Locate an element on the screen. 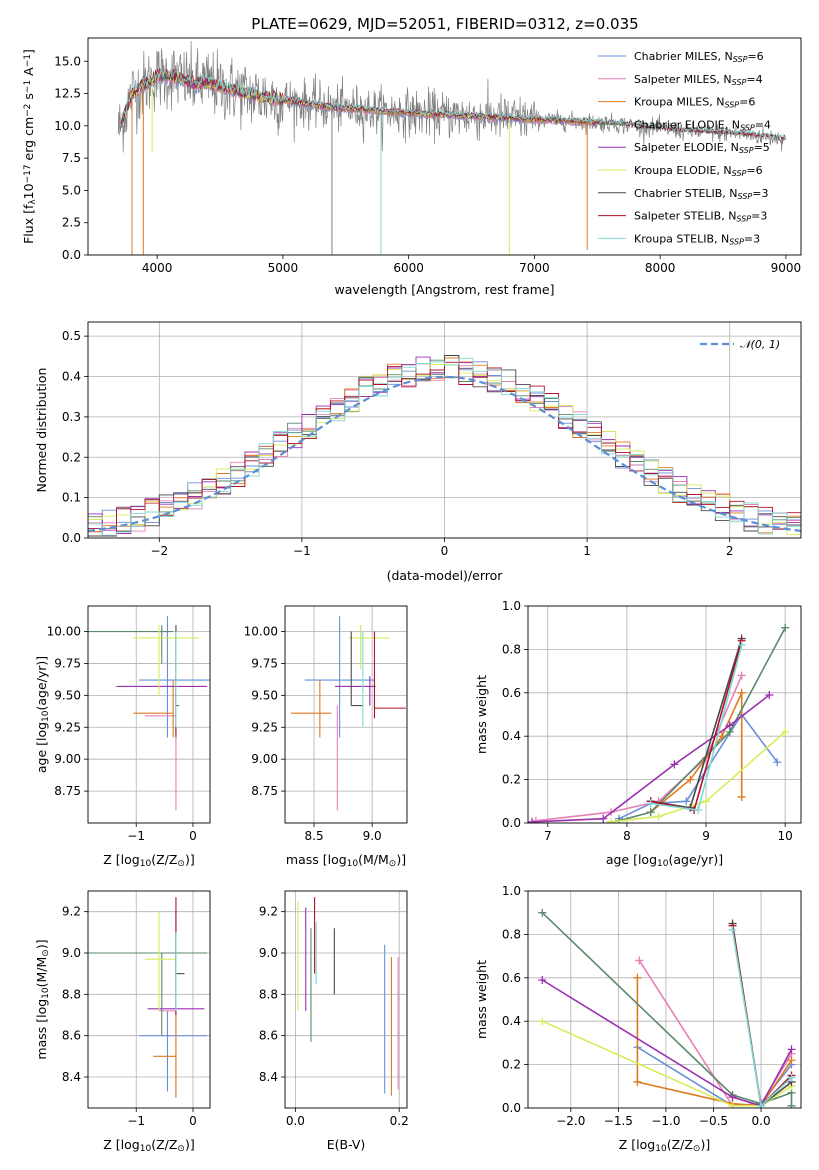  legend-label: Salpeter STELIB, NSSP=3 is located at coordinates (700, 217).